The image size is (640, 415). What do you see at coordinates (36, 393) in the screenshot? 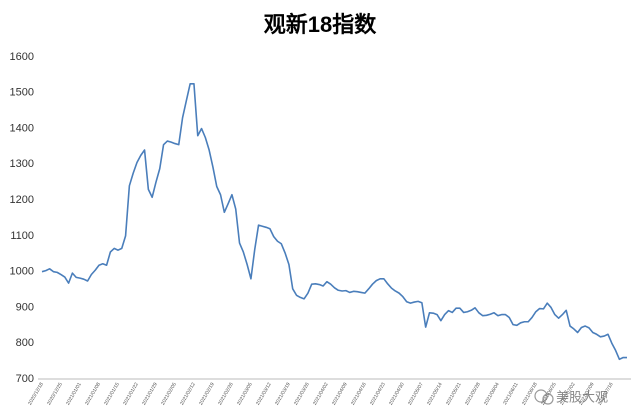
I see `x-tick-label: 2020/12/18` at bounding box center [36, 393].